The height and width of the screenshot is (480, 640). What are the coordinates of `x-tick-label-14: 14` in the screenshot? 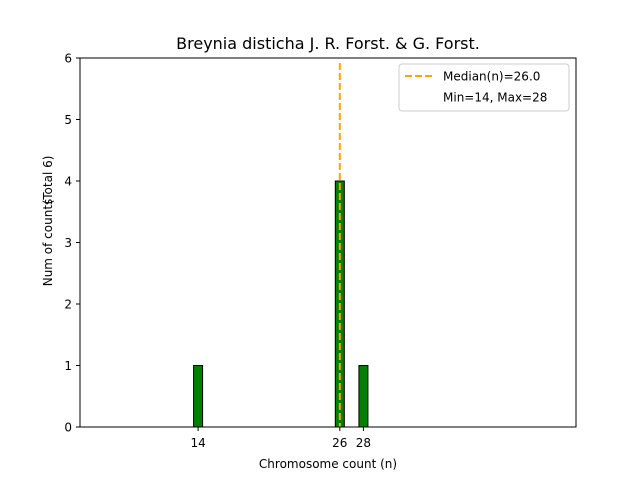 It's located at (197, 443).